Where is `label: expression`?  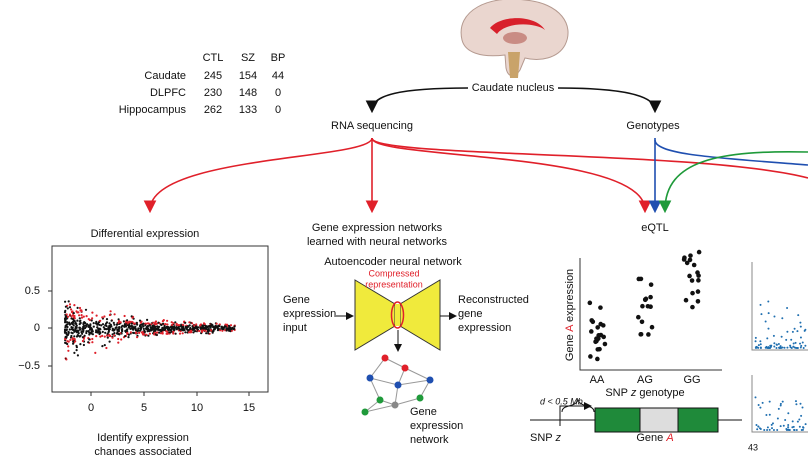
label: expression is located at coordinates (484, 328).